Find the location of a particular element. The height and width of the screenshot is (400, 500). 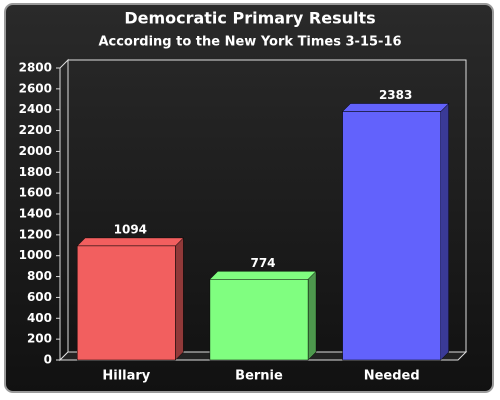

y-tick-label: 2400 is located at coordinates (35, 109).